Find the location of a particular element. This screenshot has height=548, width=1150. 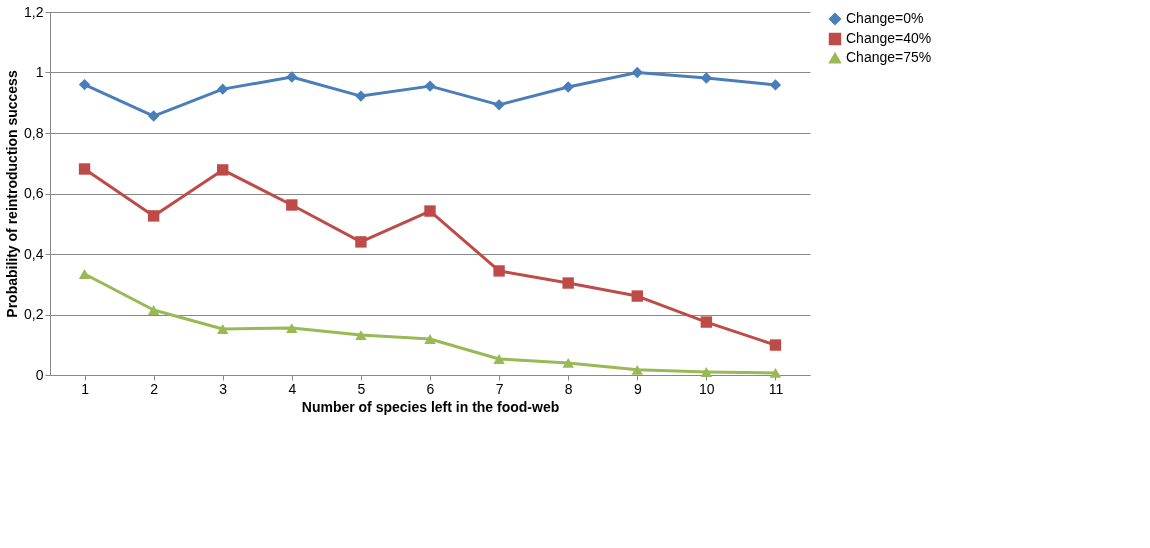

x-tick-label: 10 is located at coordinates (707, 388).